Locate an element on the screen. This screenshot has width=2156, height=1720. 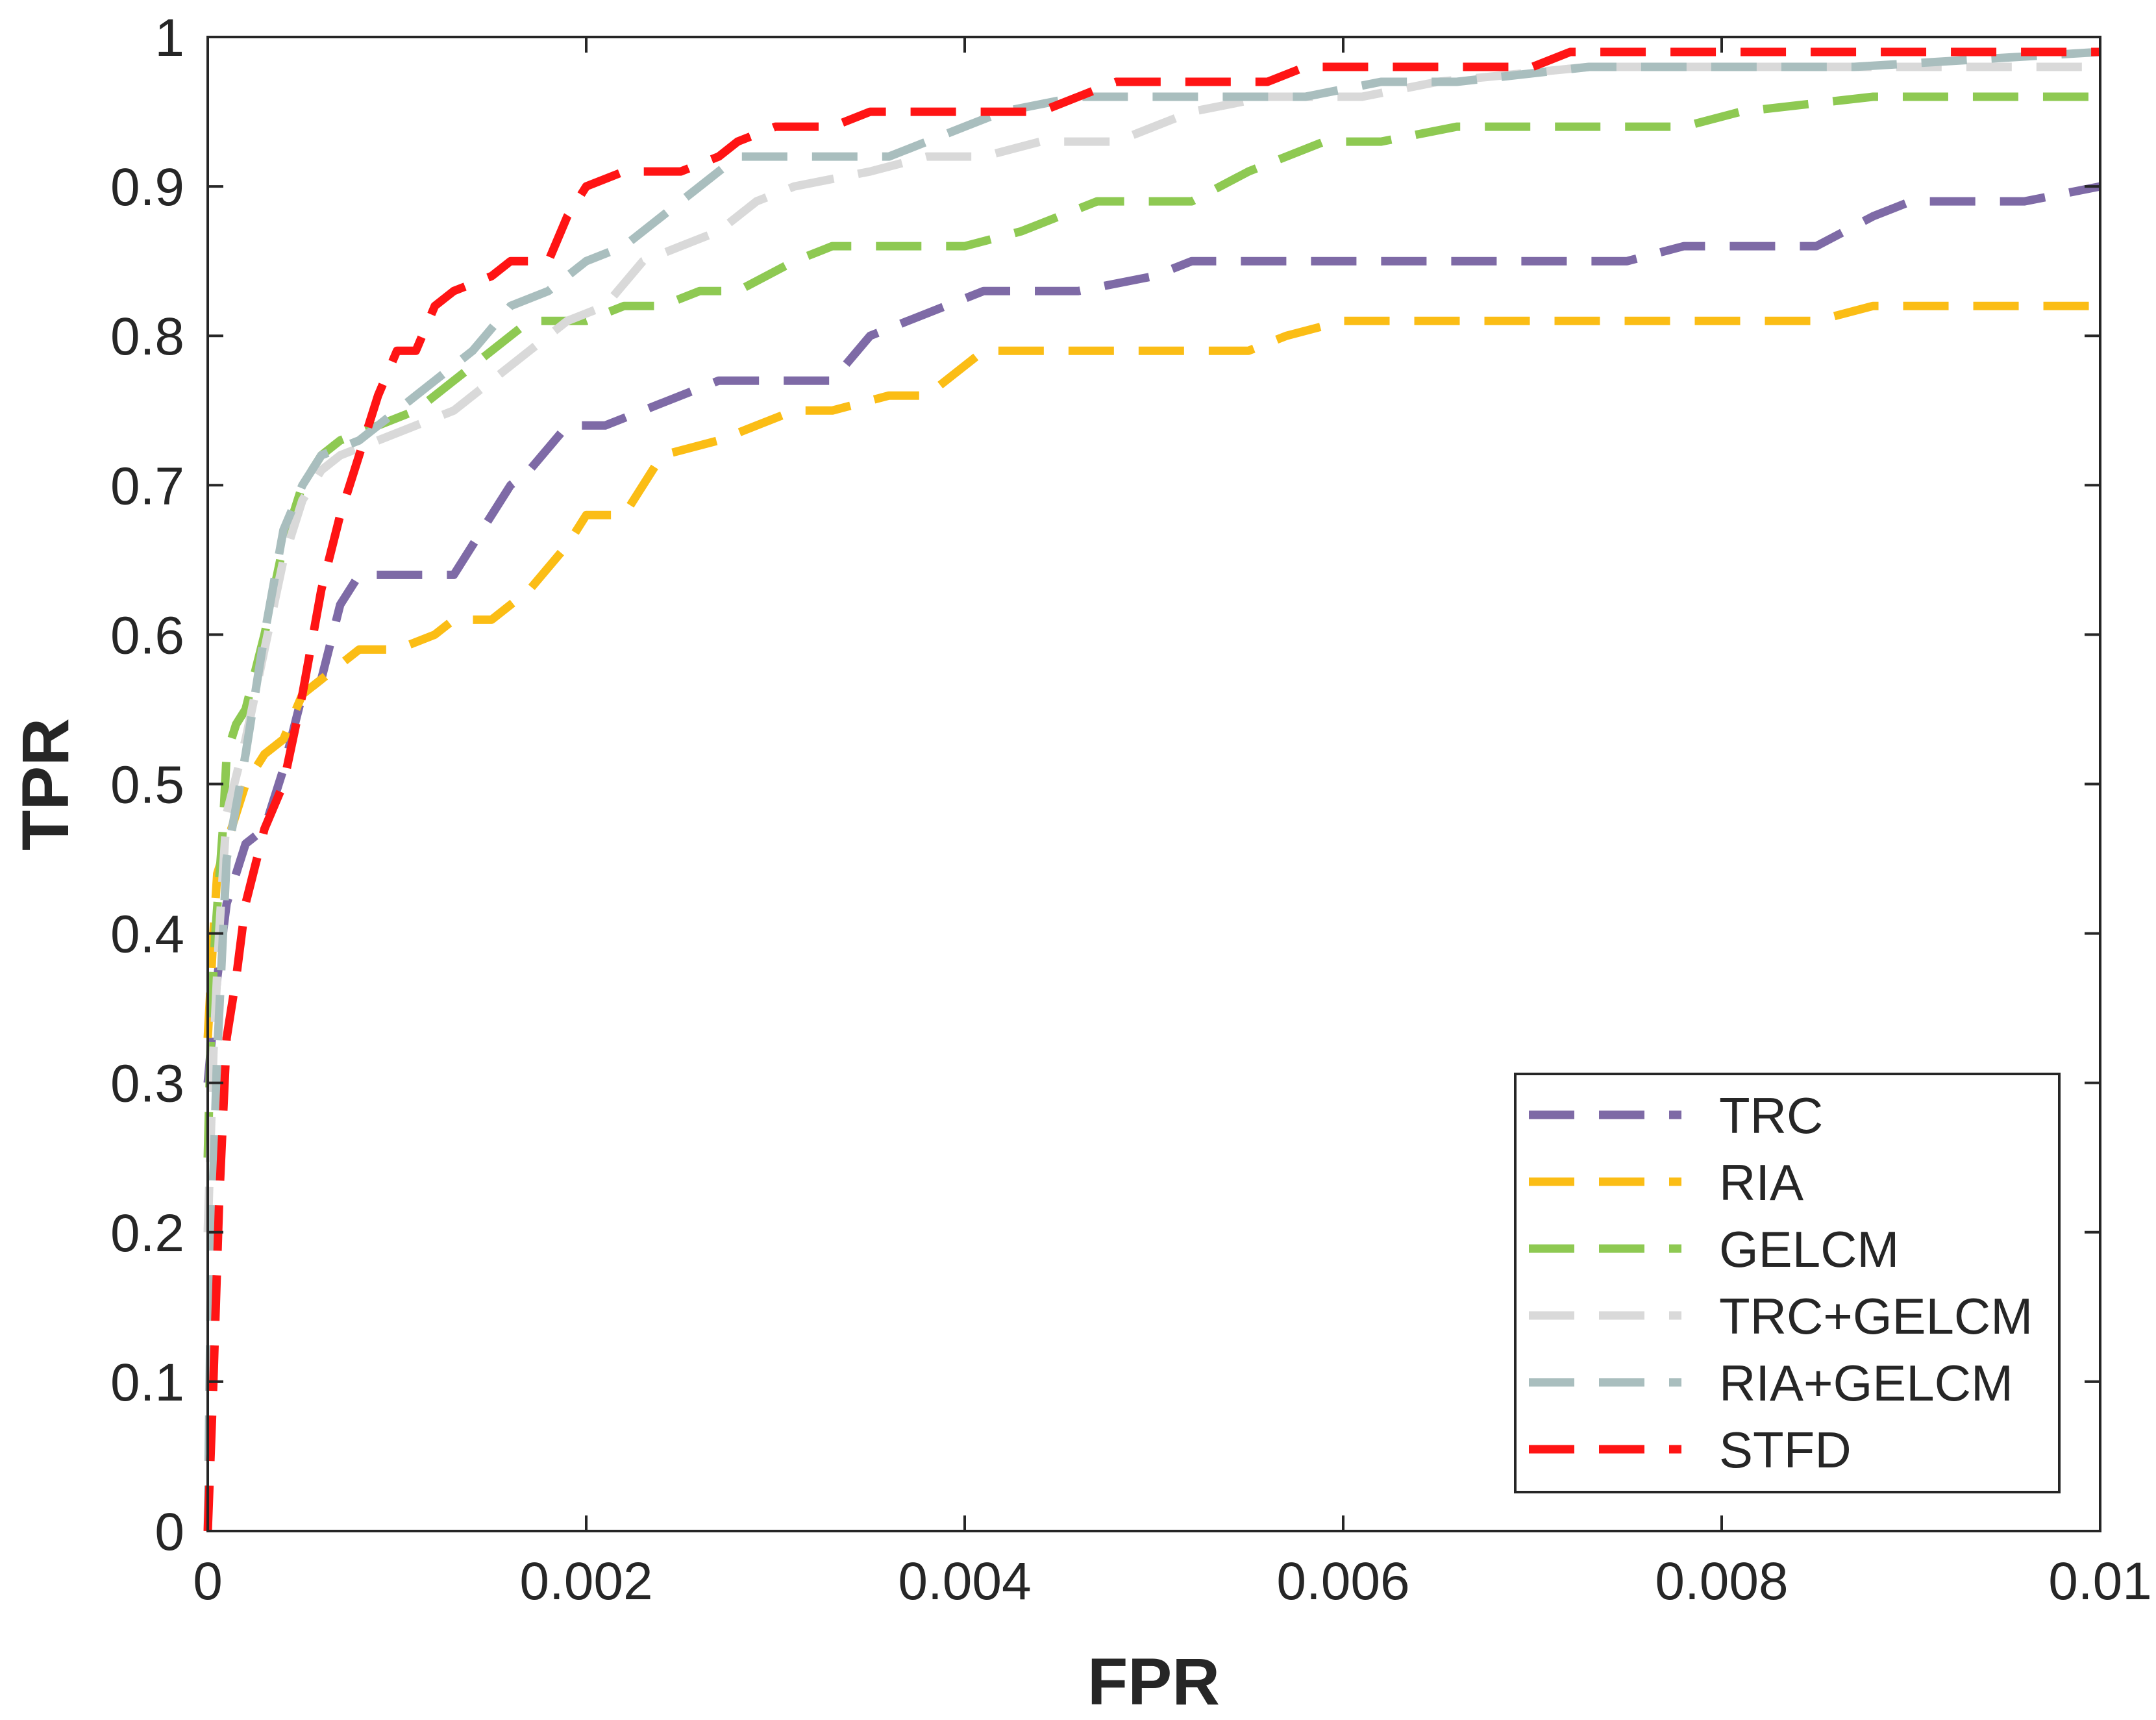
legend-label-ria: RIA is located at coordinates (1761, 1182).